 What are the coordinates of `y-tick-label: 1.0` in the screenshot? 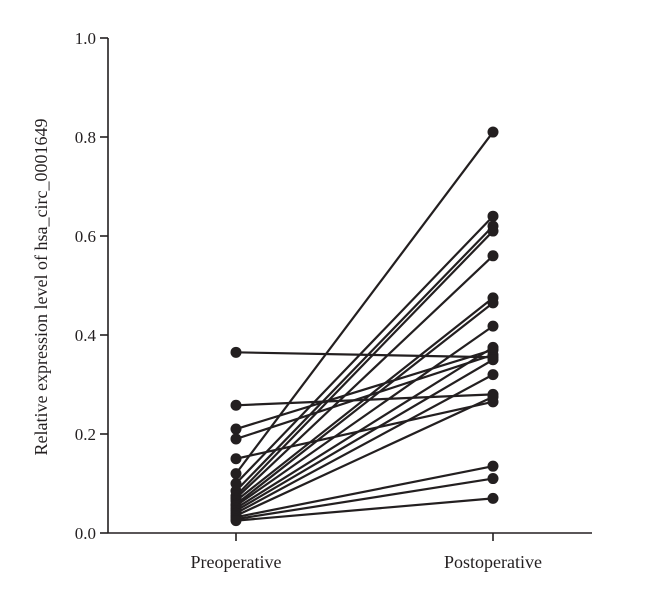 It's located at (85, 38).